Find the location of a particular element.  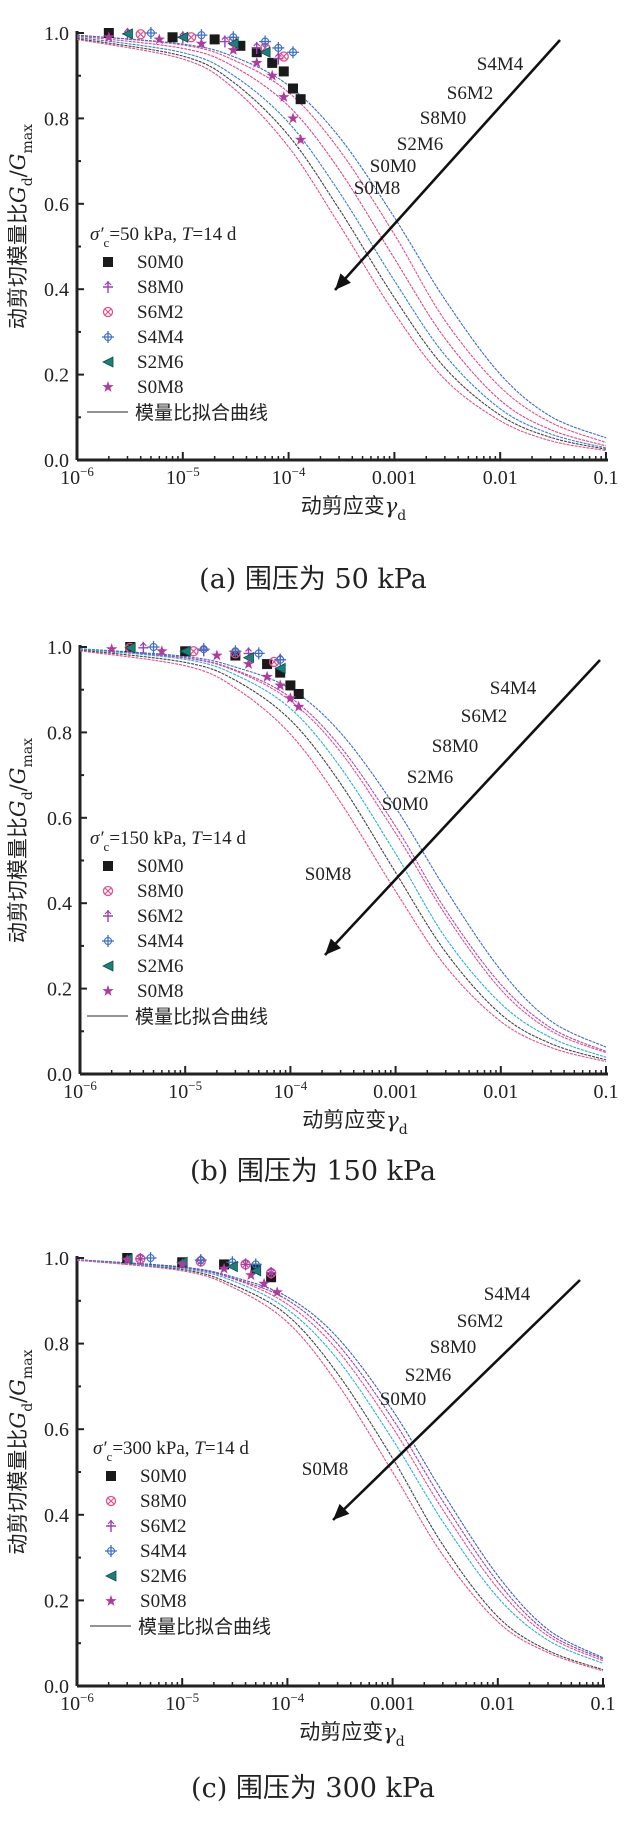

panel-caption: (c) 围压为 300 kPa is located at coordinates (313, 1788).